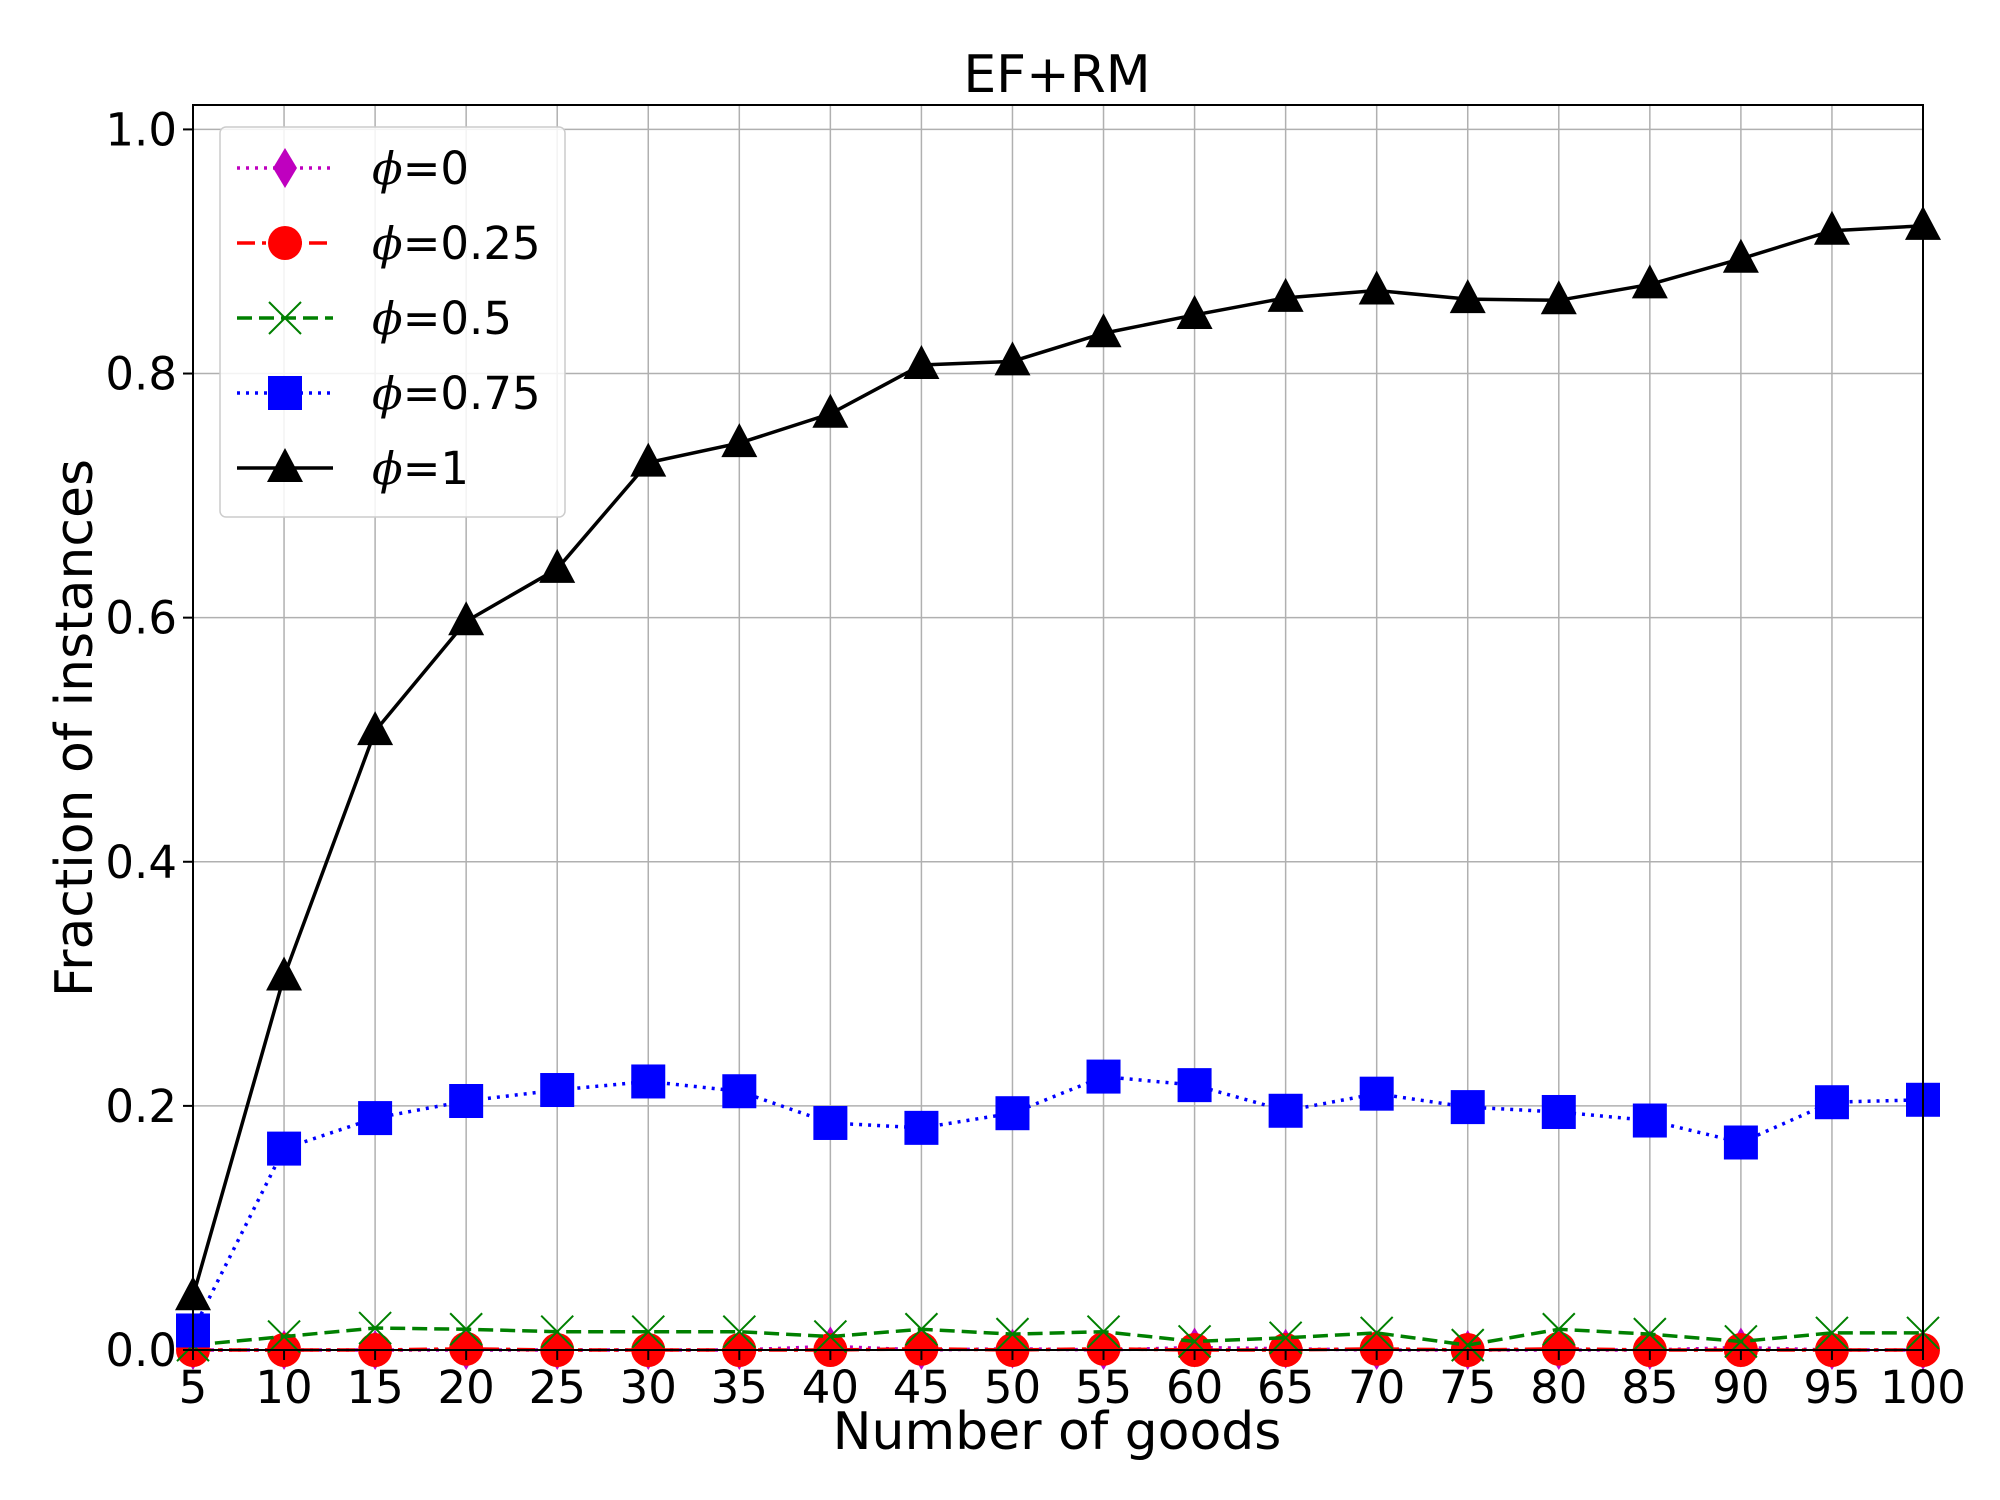 The width and height of the screenshot is (2000, 1500). I want to click on y-tick-label: 0.6, so click(141, 618).